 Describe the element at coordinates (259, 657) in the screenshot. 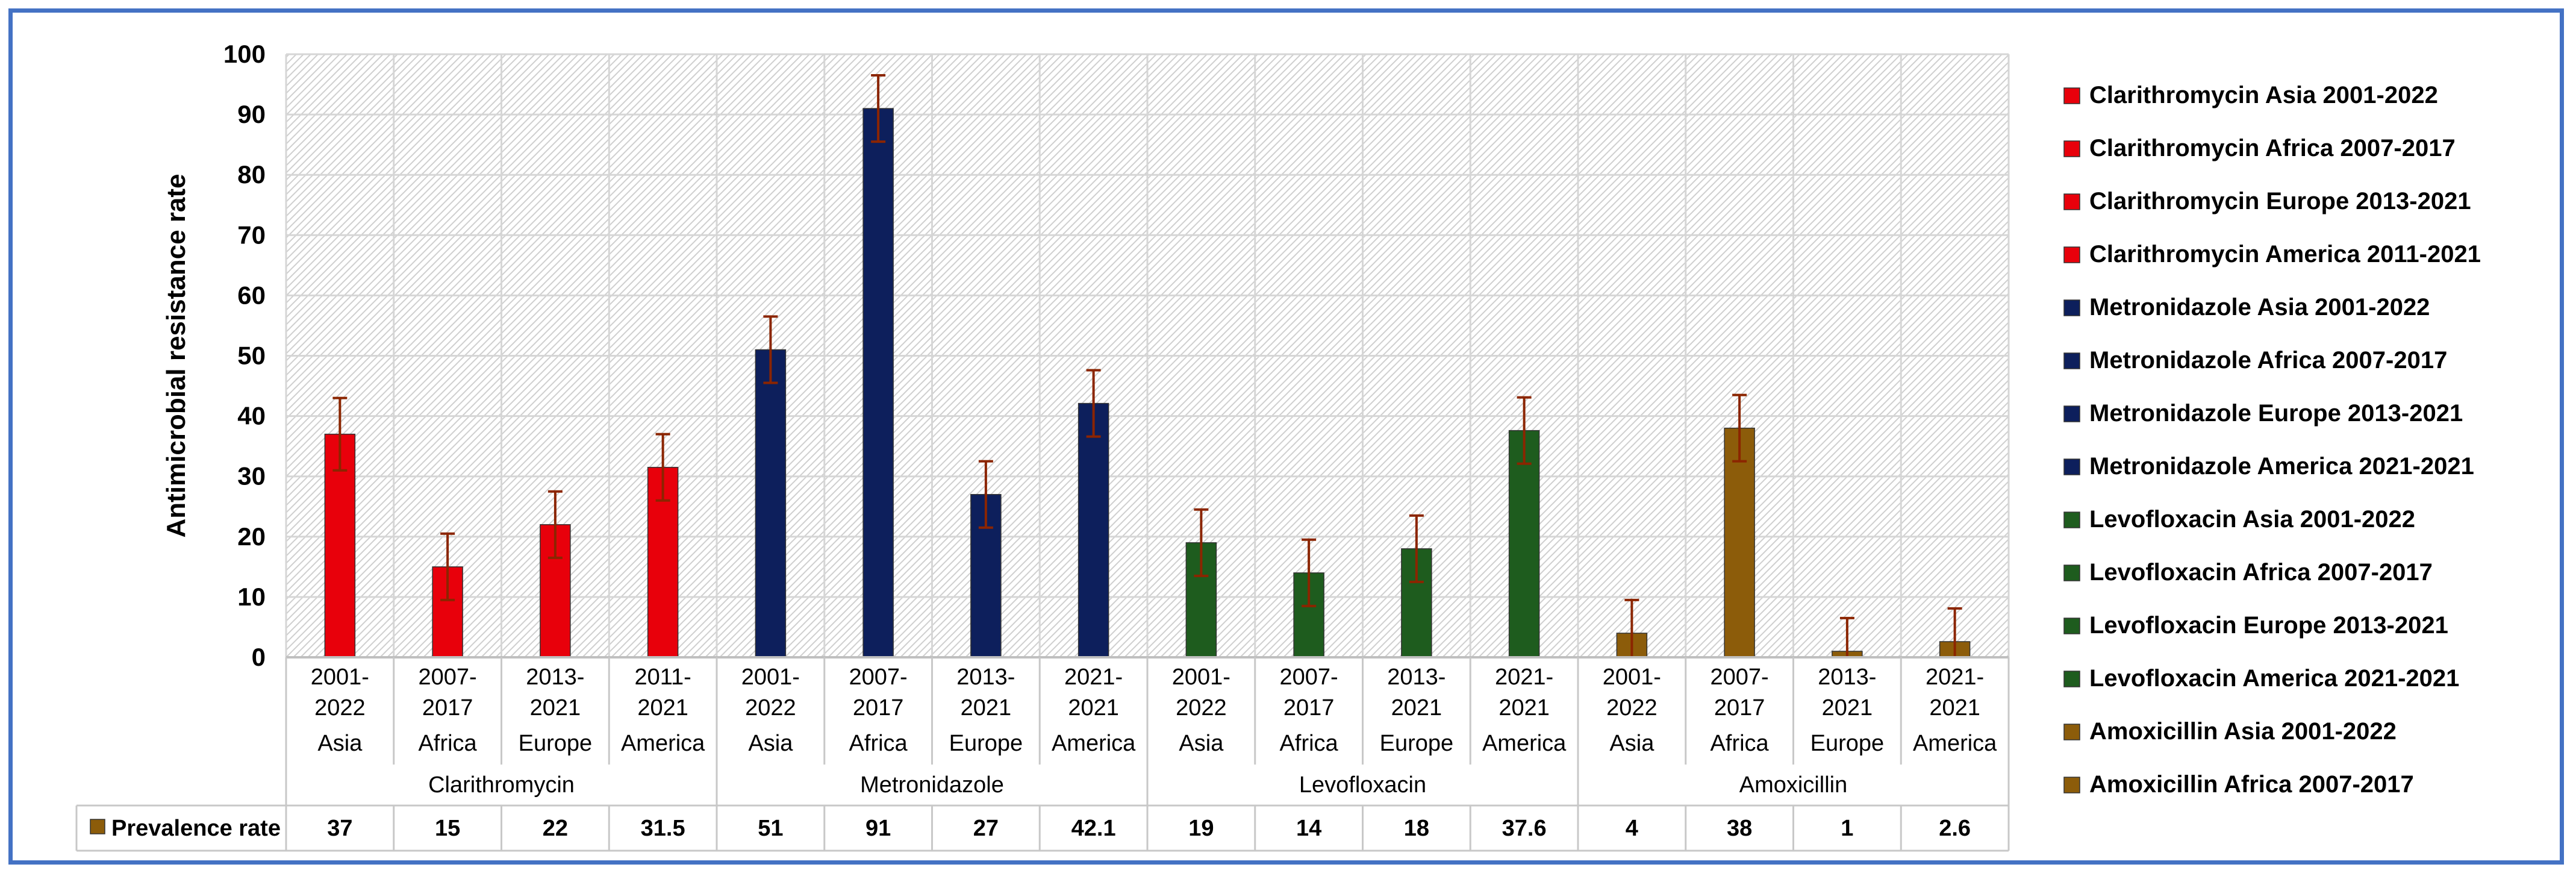

I see `y-tick-label: 0` at that location.